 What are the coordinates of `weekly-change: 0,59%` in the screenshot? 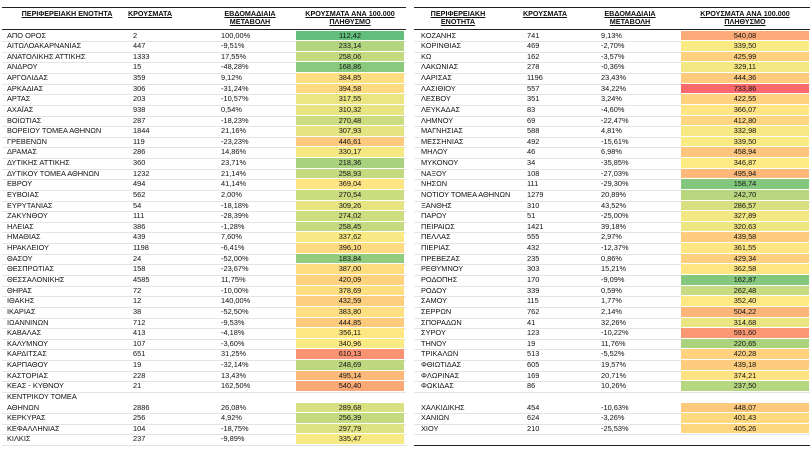 It's located at (611, 290).